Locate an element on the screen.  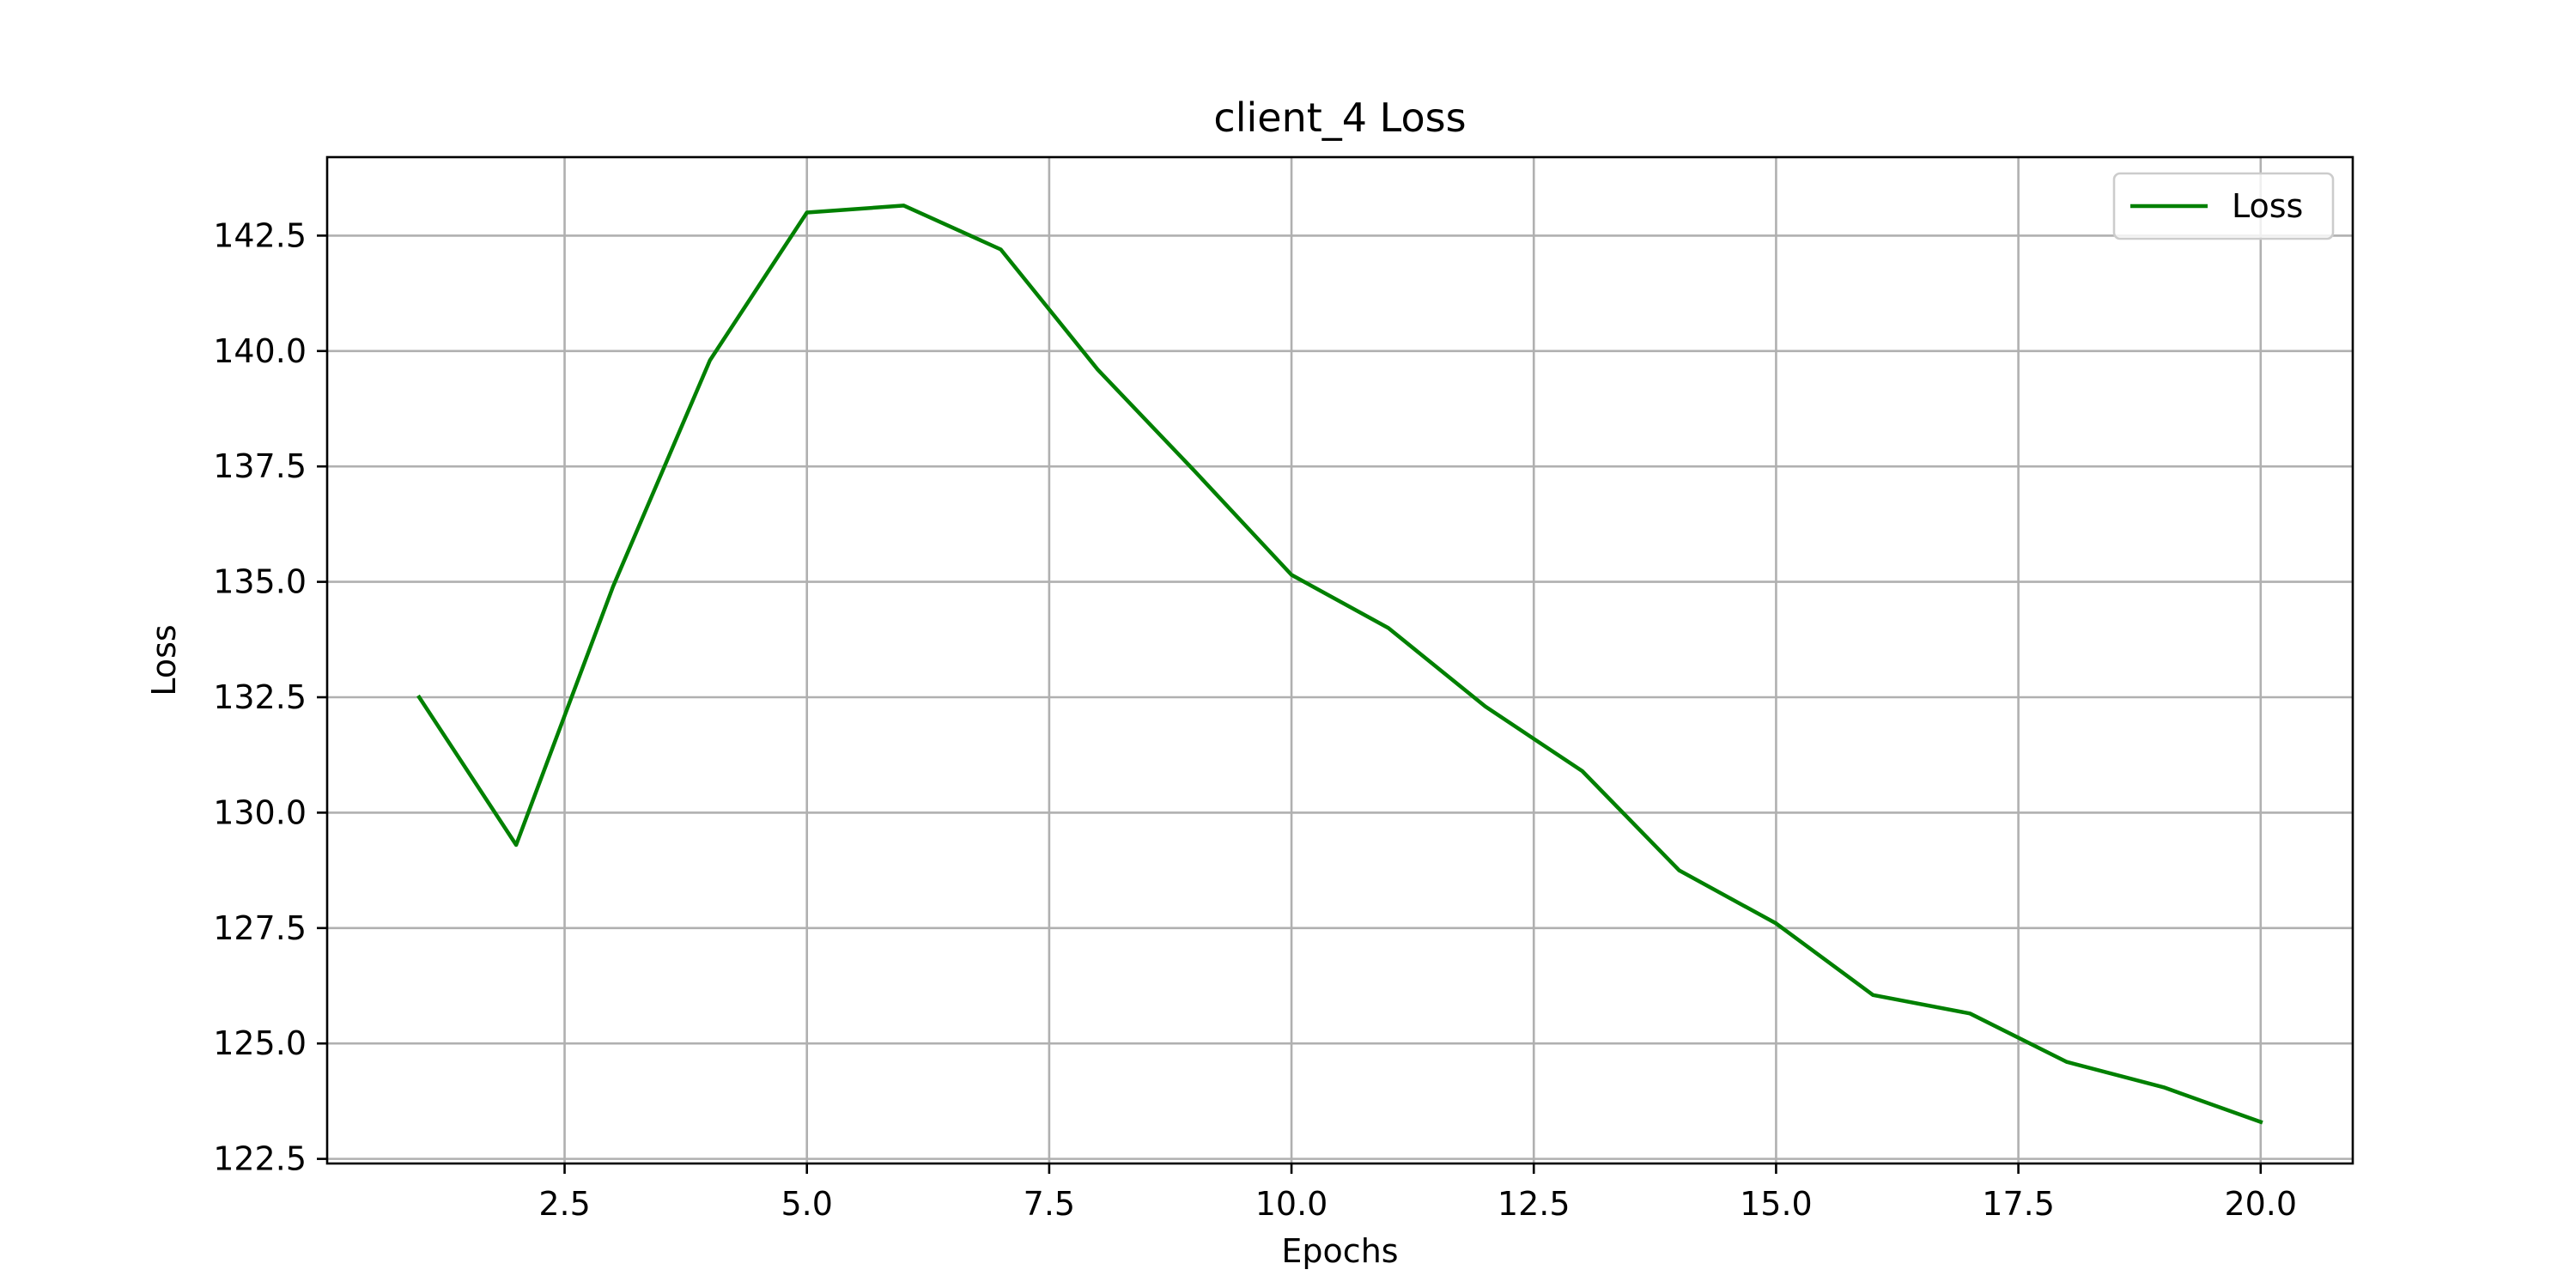
y-tick-label: 142.5 is located at coordinates (260, 235).